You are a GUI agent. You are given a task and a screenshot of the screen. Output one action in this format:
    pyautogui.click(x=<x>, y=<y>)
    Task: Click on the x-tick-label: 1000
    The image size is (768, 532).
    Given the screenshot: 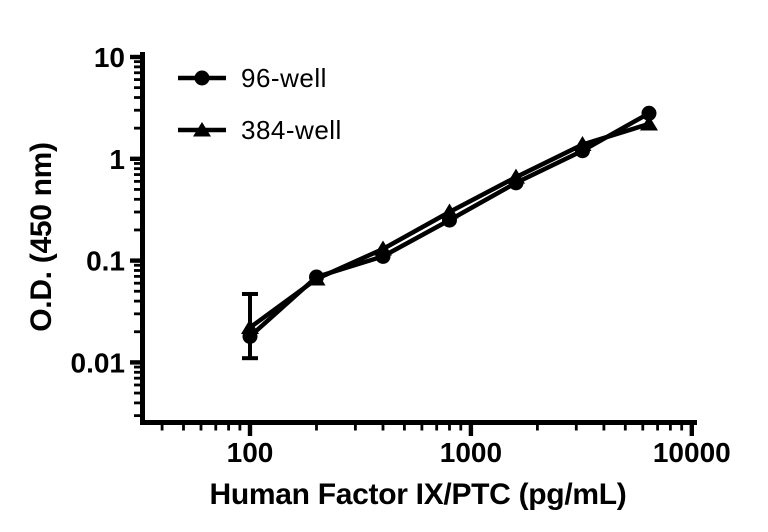 What is the action you would take?
    pyautogui.click(x=471, y=452)
    